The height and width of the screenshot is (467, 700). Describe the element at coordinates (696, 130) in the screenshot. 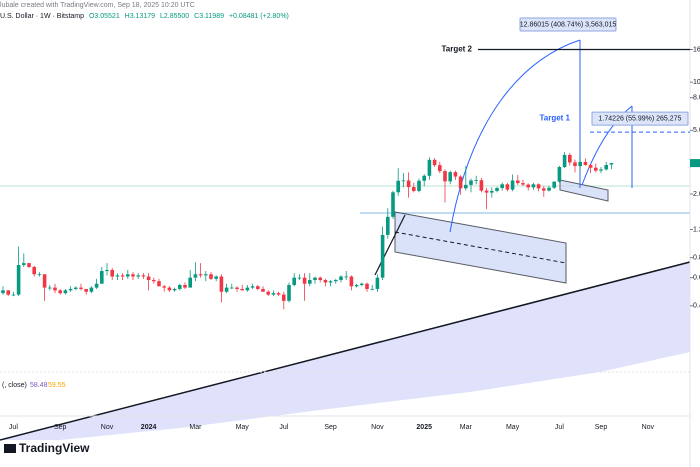

I see `y-tick-label: 5.0` at that location.